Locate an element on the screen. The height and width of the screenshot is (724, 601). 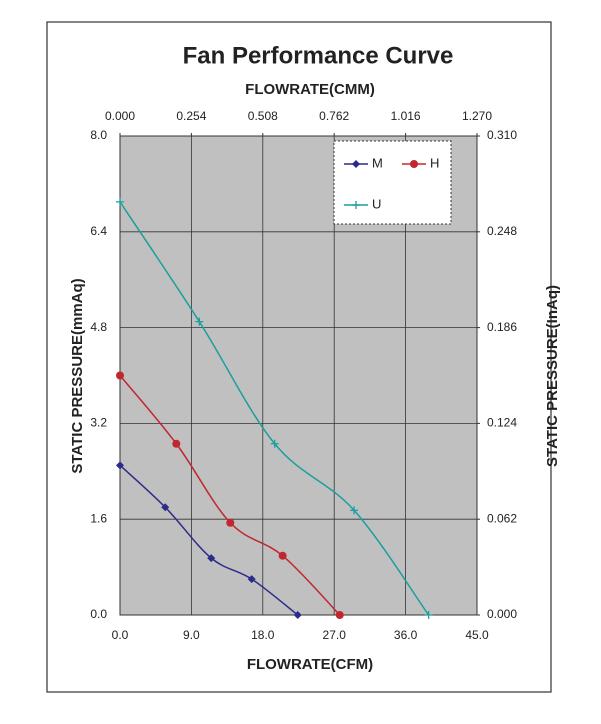
y2-tick-label: 0.186 is located at coordinates (502, 327).